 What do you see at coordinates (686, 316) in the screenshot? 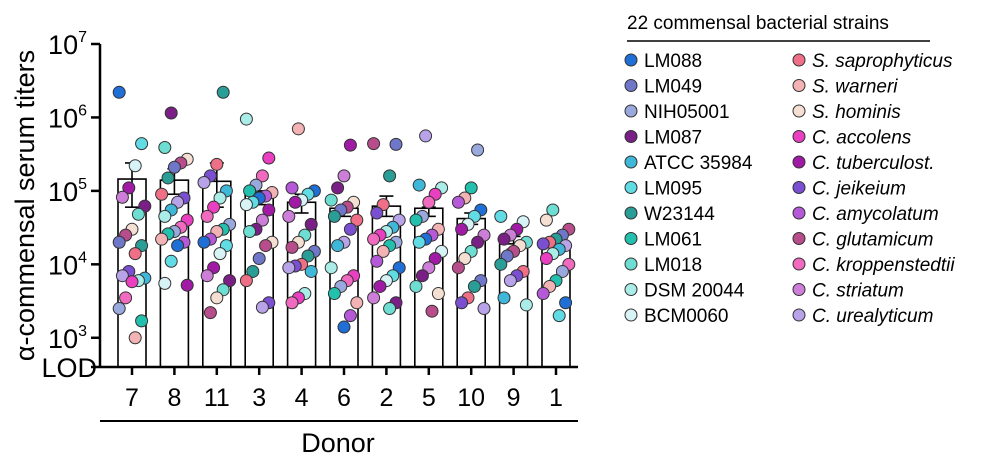
I see `legend-entry: BCM0060` at bounding box center [686, 316].